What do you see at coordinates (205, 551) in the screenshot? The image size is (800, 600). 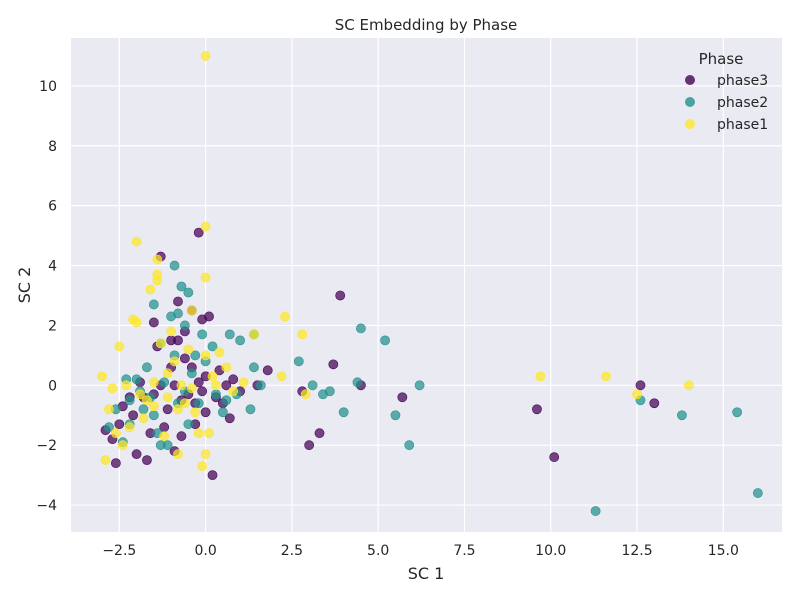 I see `x-tick-label: 0.0` at bounding box center [205, 551].